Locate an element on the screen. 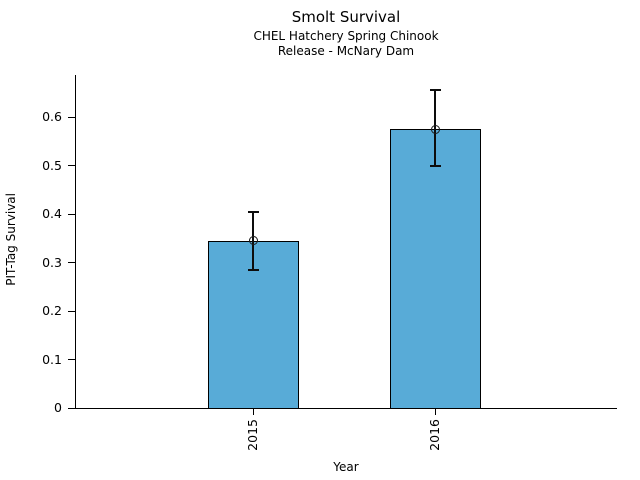  x-axis-line is located at coordinates (346, 408).